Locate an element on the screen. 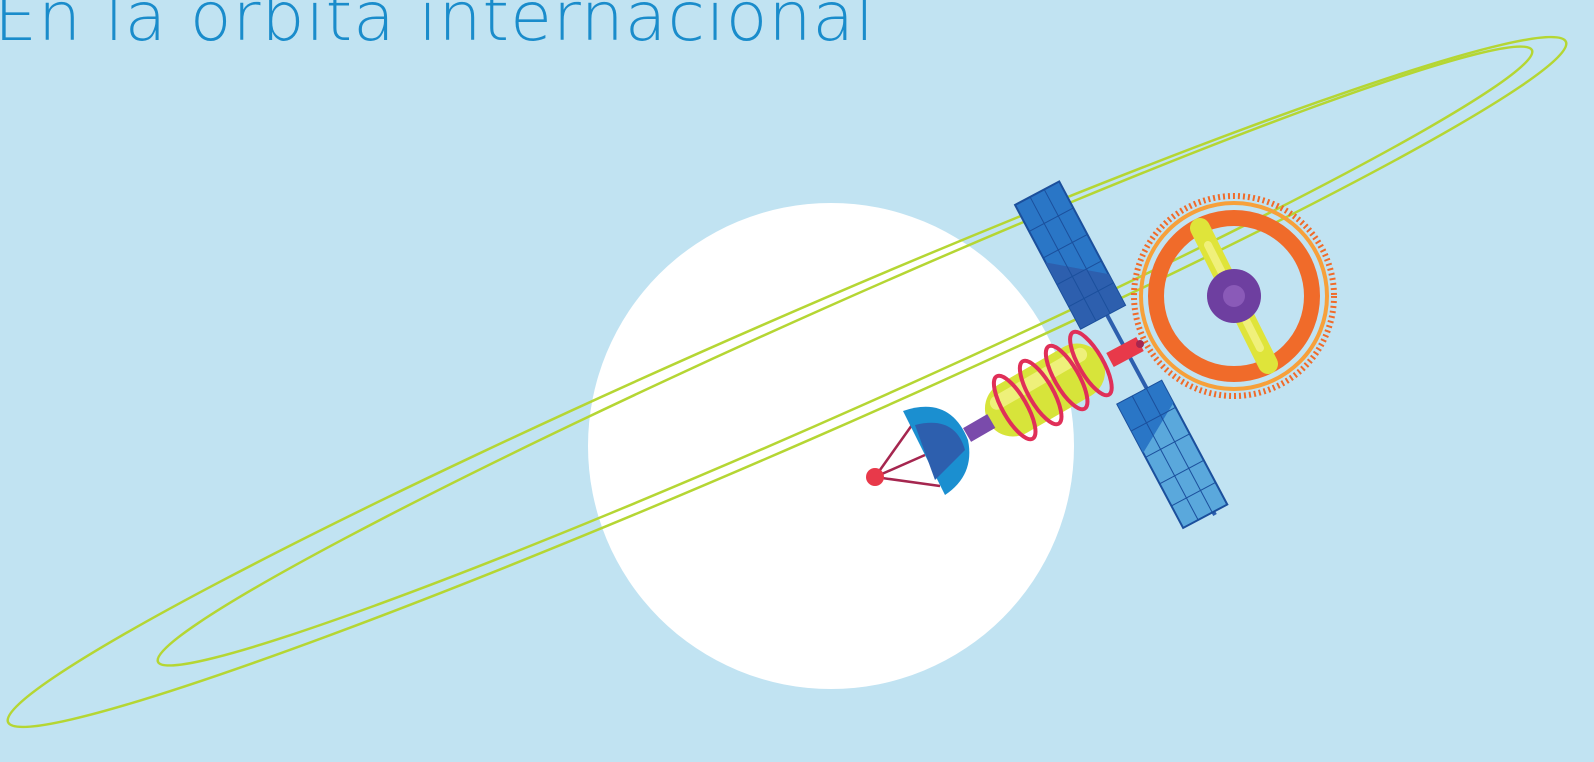  satellite is located at coordinates (1101, 355).